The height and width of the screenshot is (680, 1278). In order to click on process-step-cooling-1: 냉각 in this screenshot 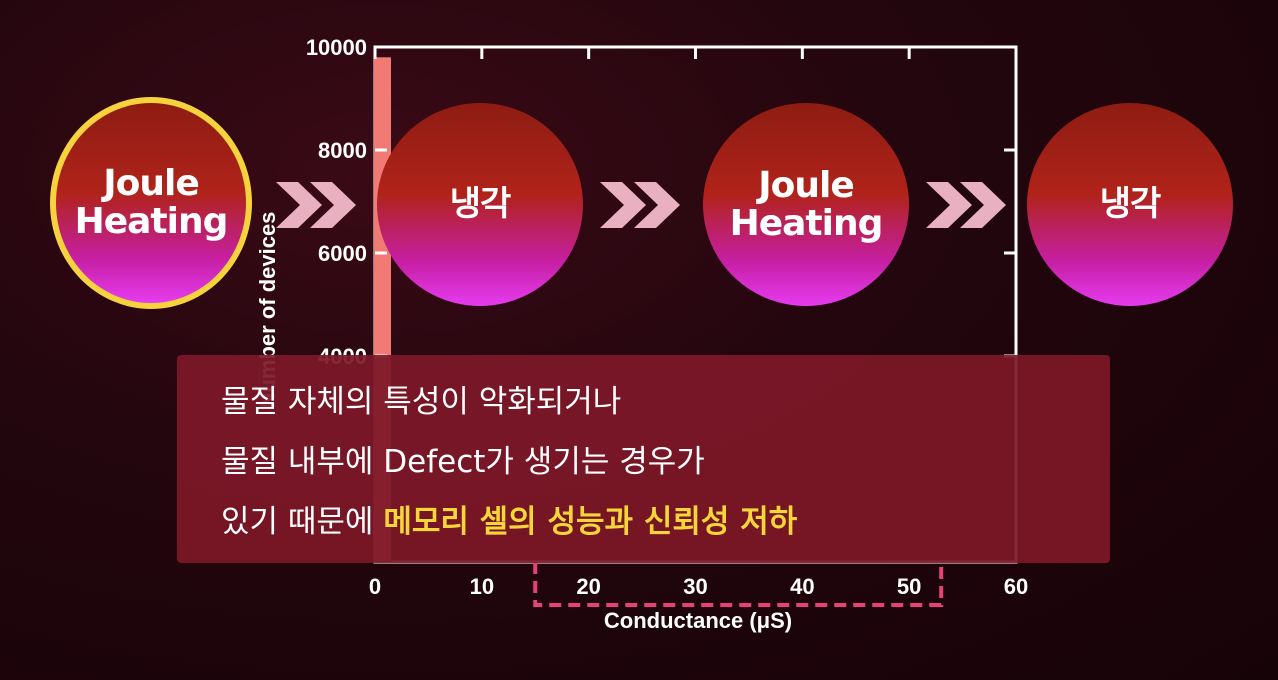, I will do `click(480, 204)`.